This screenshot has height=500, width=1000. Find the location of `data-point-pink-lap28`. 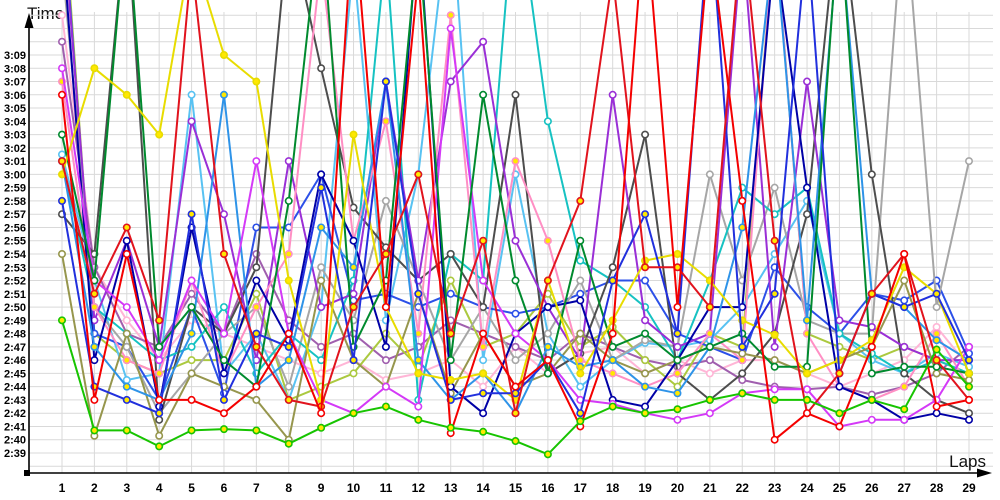

data-point-pink-lap28 is located at coordinates (936, 333).